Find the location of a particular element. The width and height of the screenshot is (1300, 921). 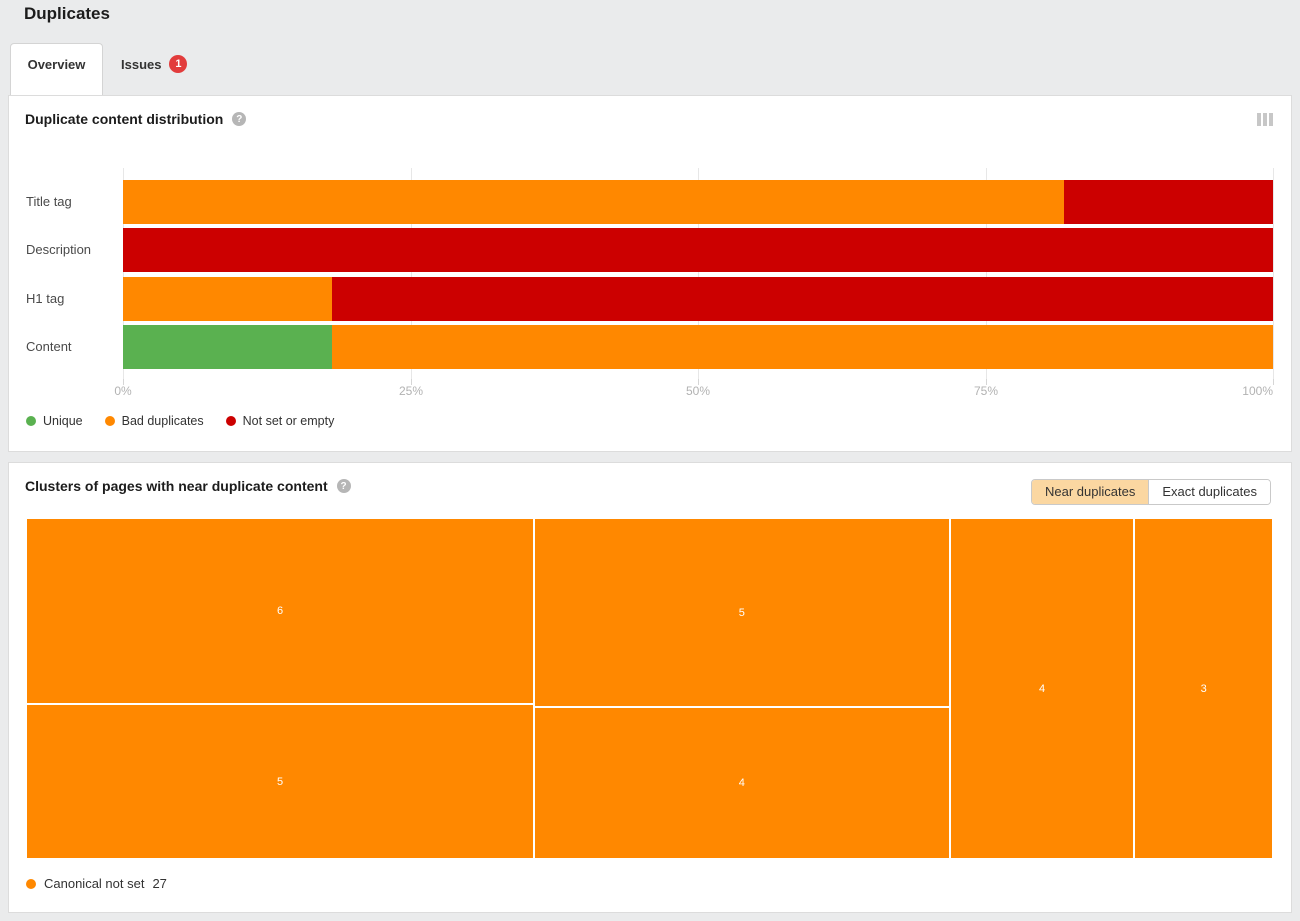

treemap-cell: 3 is located at coordinates (1203, 688).